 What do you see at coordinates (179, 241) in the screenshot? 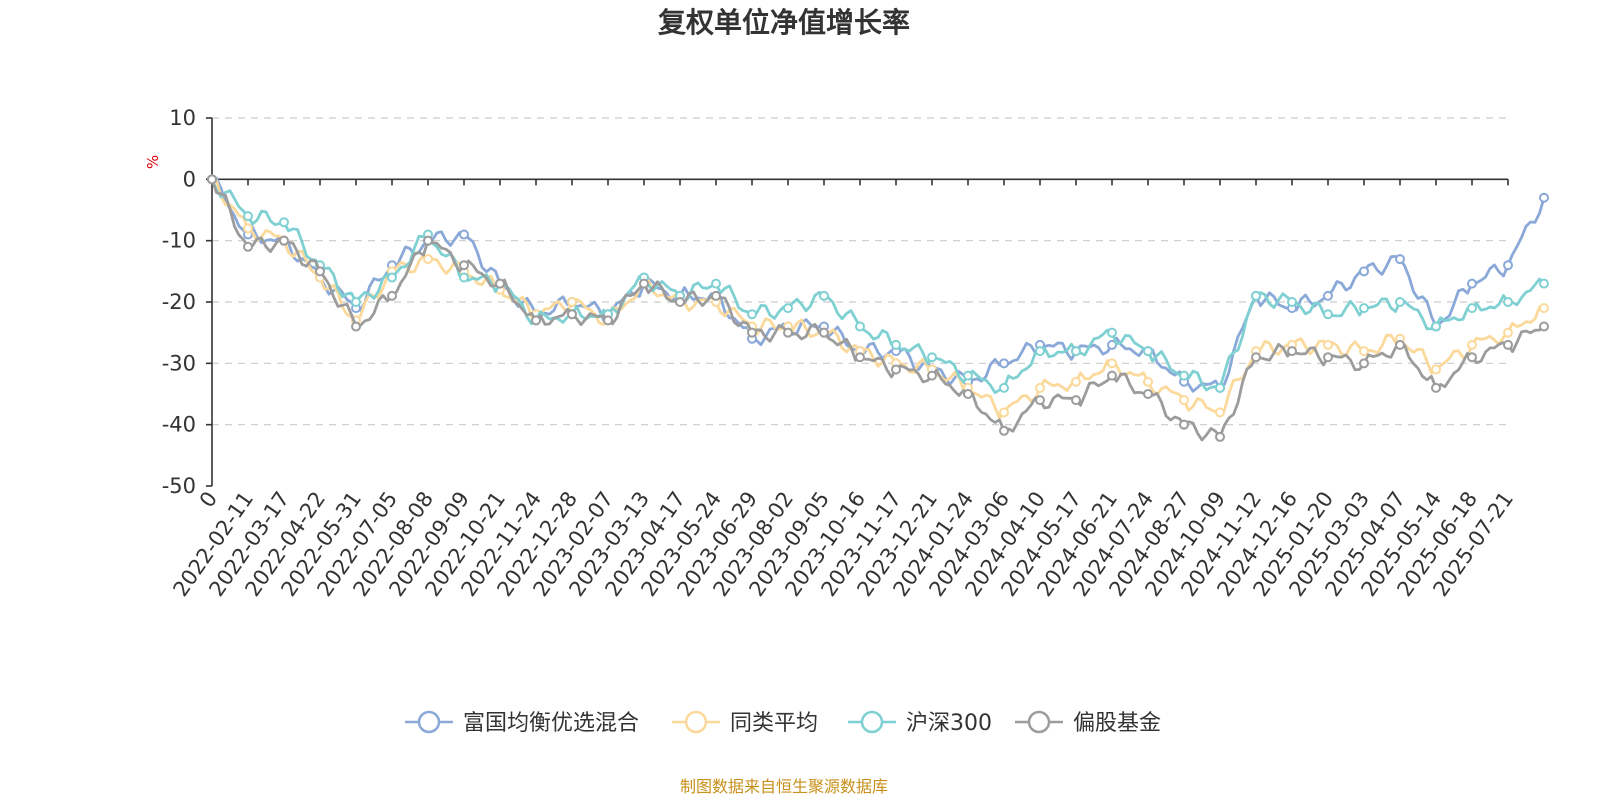
I see `y-tick-label: -10` at bounding box center [179, 241].